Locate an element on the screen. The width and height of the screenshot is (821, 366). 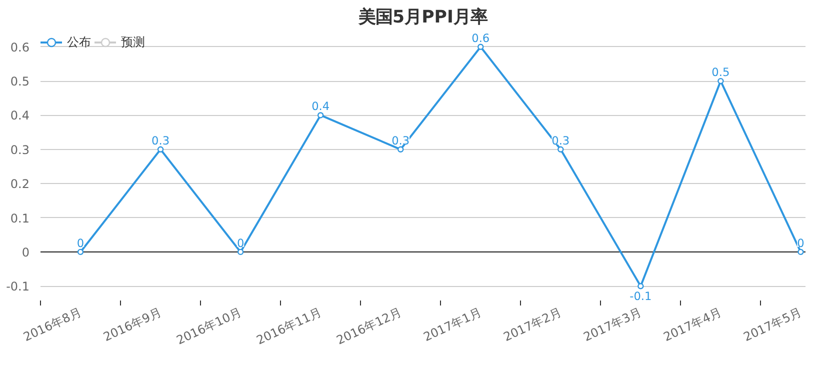
x-tick-label: 2017年1月 is located at coordinates (452, 324).